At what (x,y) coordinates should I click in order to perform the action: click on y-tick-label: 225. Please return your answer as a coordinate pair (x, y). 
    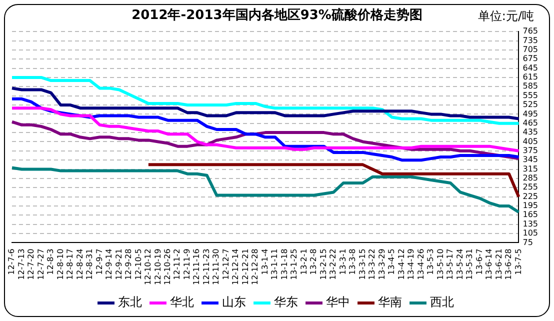
    Looking at the image, I should click on (530, 196).